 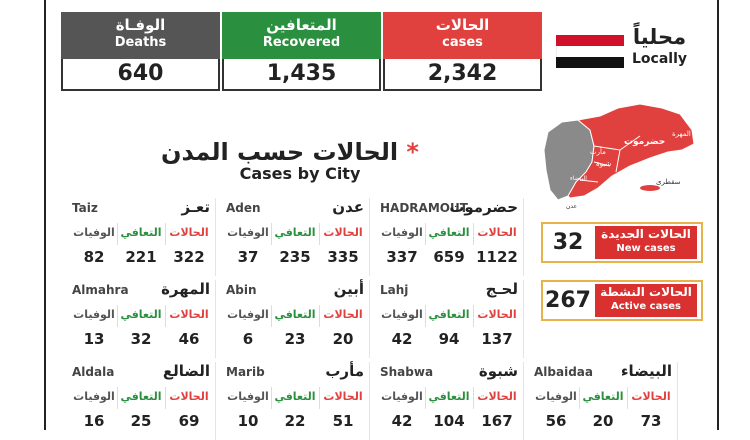 What do you see at coordinates (603, 421) in the screenshot?
I see `city-recovered-value: 20` at bounding box center [603, 421].